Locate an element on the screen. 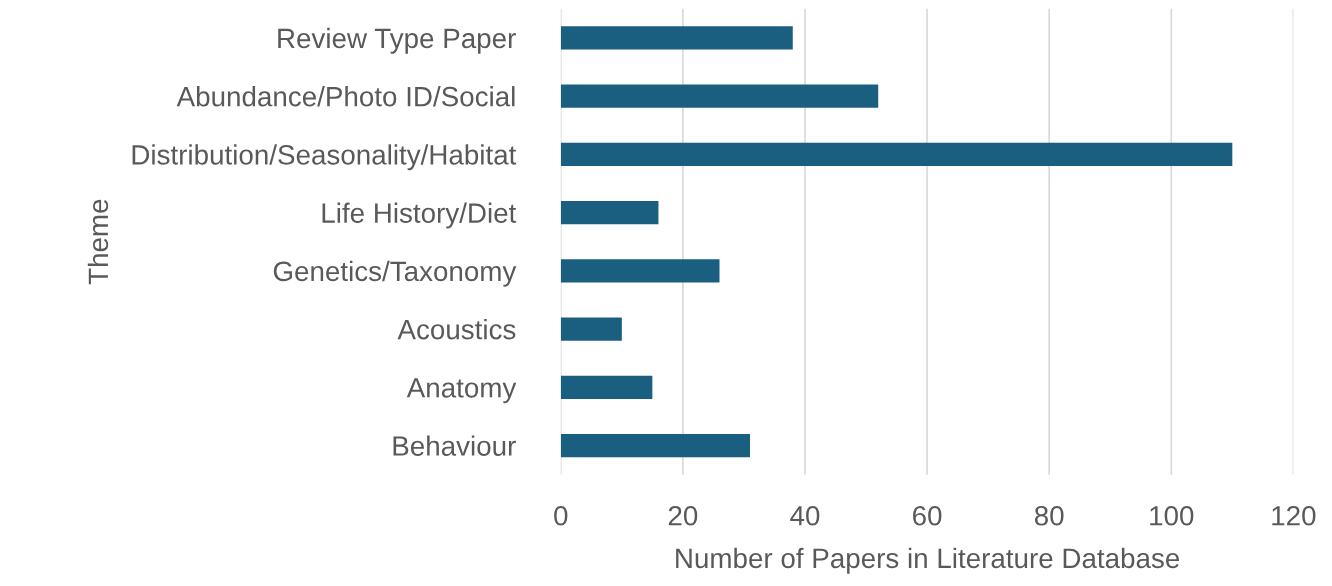  y-tick-label: Anatomy is located at coordinates (461, 391).